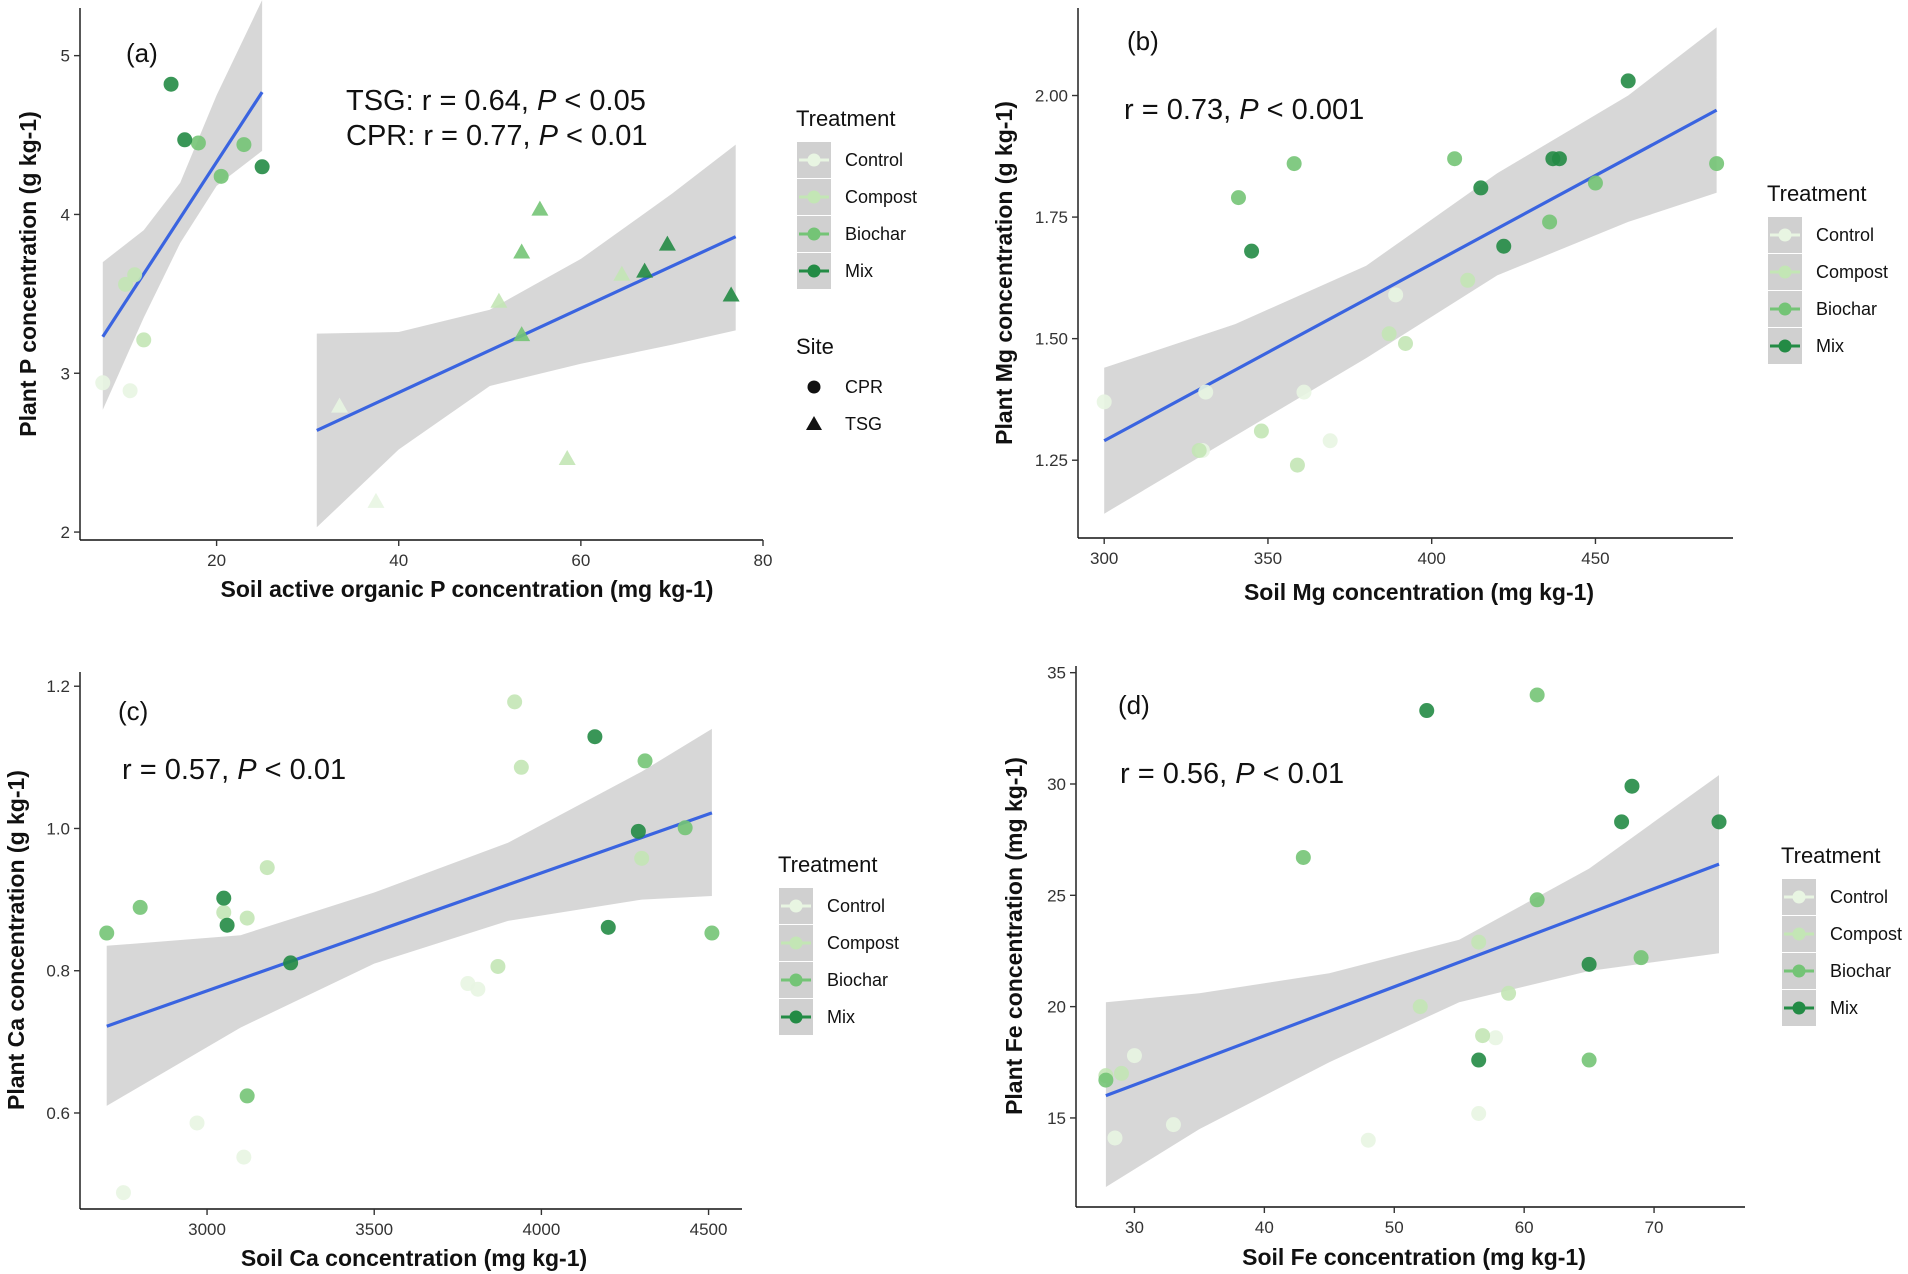 The height and width of the screenshot is (1274, 1908). I want to click on y-tick-label: 25, so click(1056, 895).